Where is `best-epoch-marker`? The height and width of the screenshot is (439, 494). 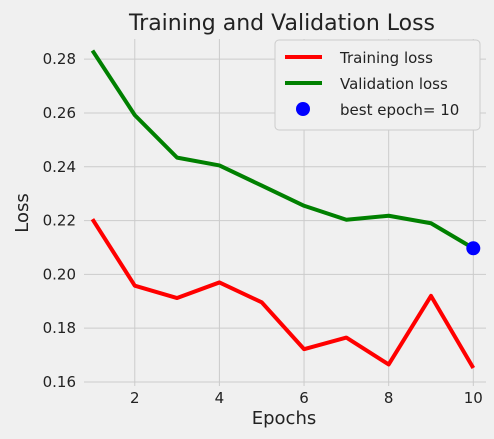 best-epoch-marker is located at coordinates (473, 248).